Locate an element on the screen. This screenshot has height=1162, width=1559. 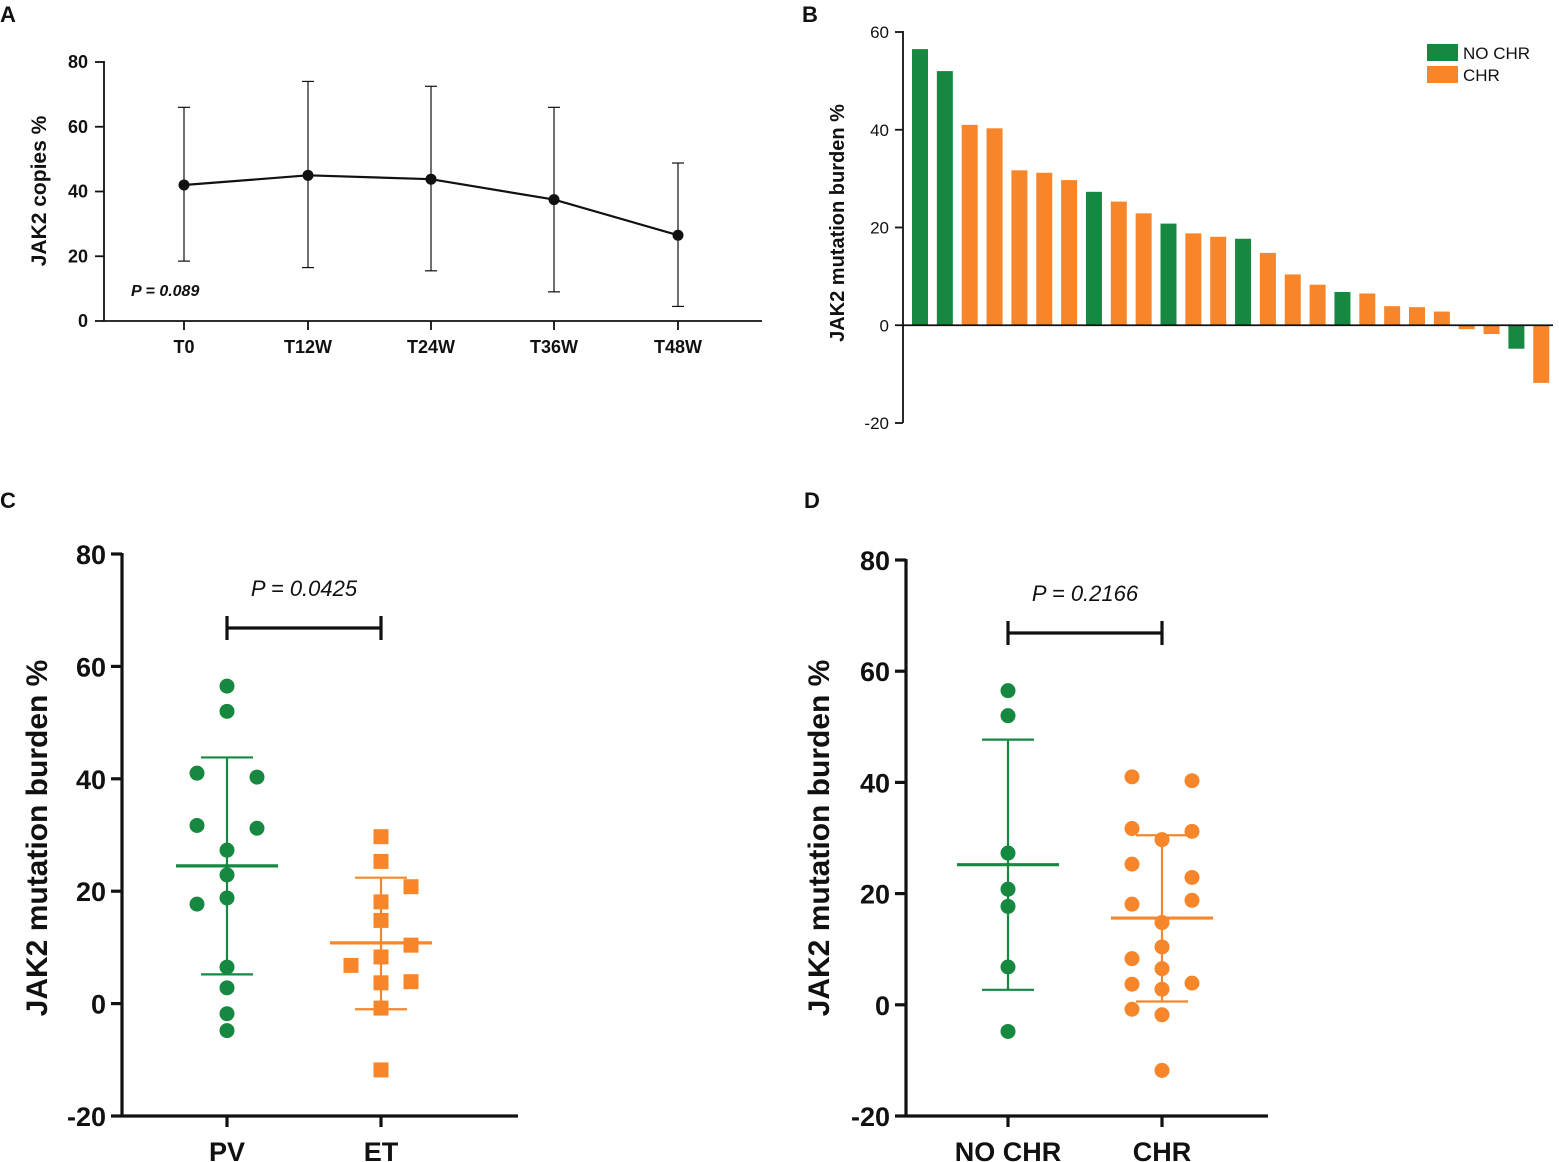
panel-a-label: A is located at coordinates (8, 14).